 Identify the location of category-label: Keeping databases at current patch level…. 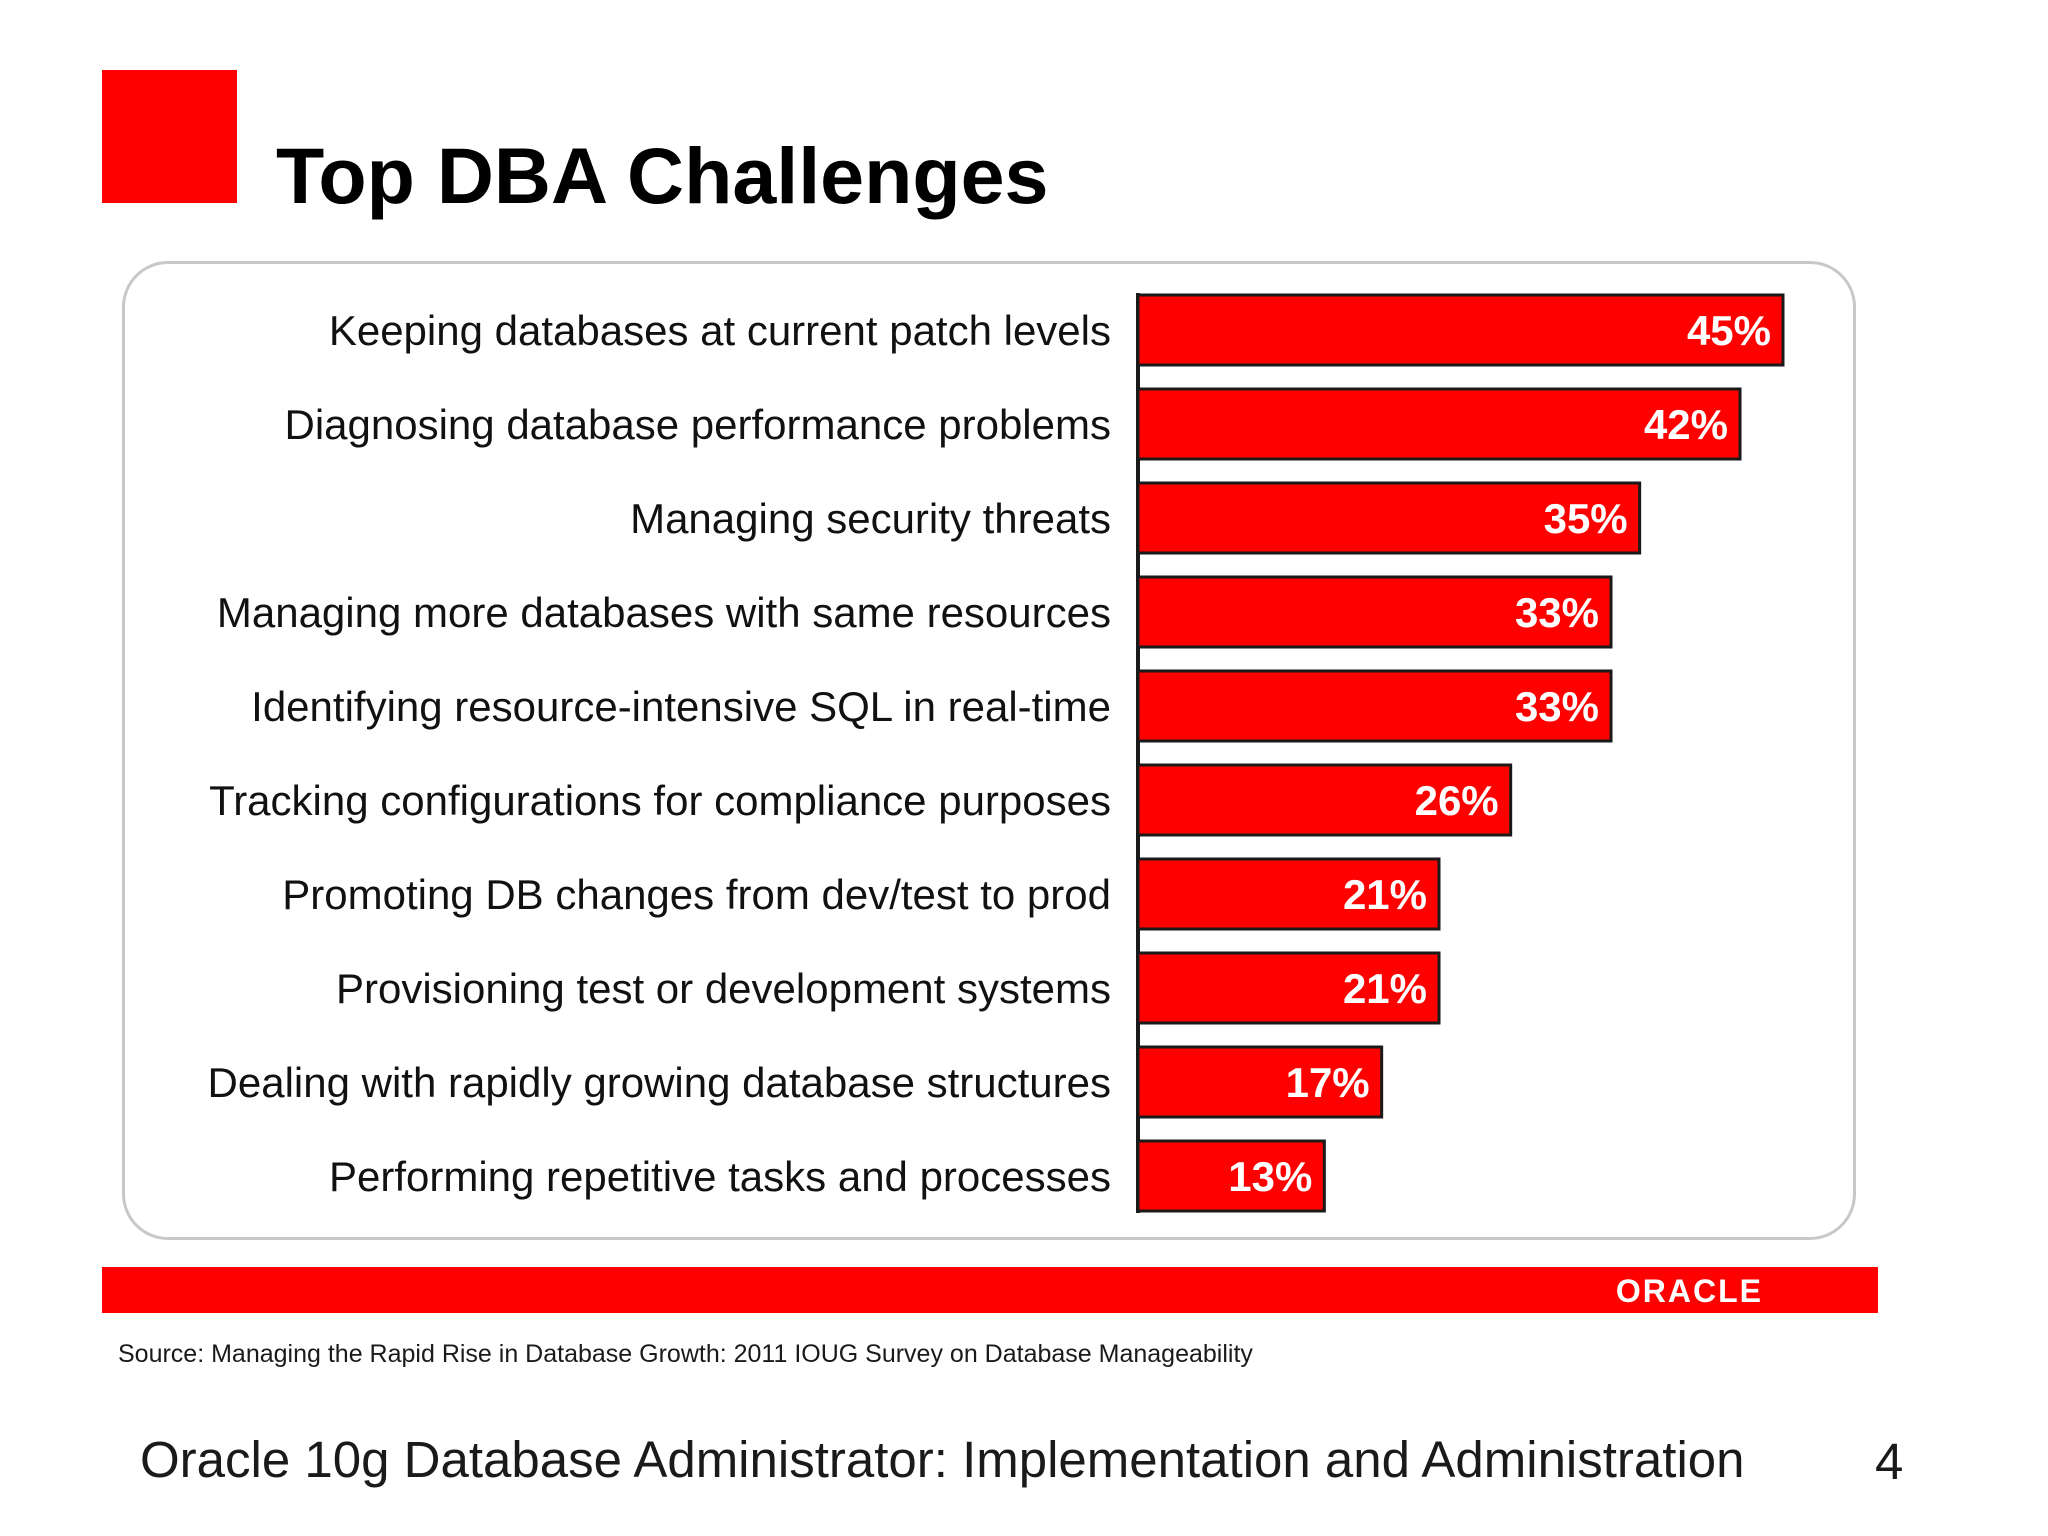
(720, 330).